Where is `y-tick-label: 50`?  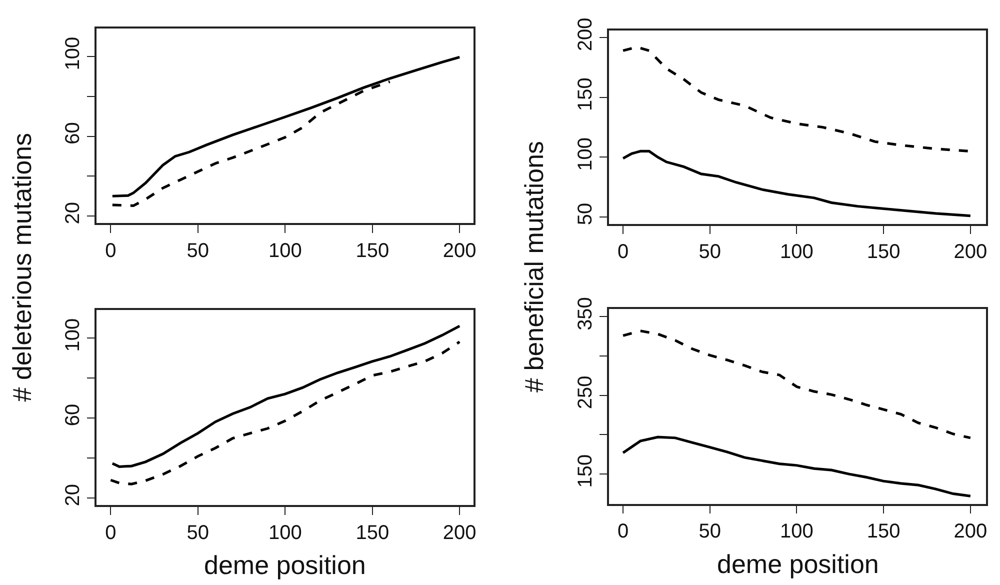 y-tick-label: 50 is located at coordinates (585, 214).